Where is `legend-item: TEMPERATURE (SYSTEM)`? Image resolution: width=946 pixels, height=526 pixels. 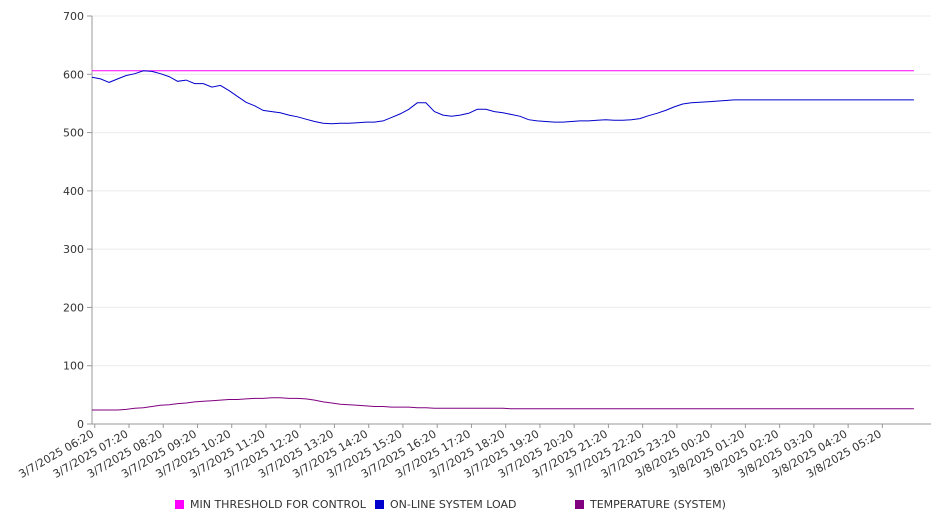
legend-item: TEMPERATURE (SYSTEM) is located at coordinates (650, 504).